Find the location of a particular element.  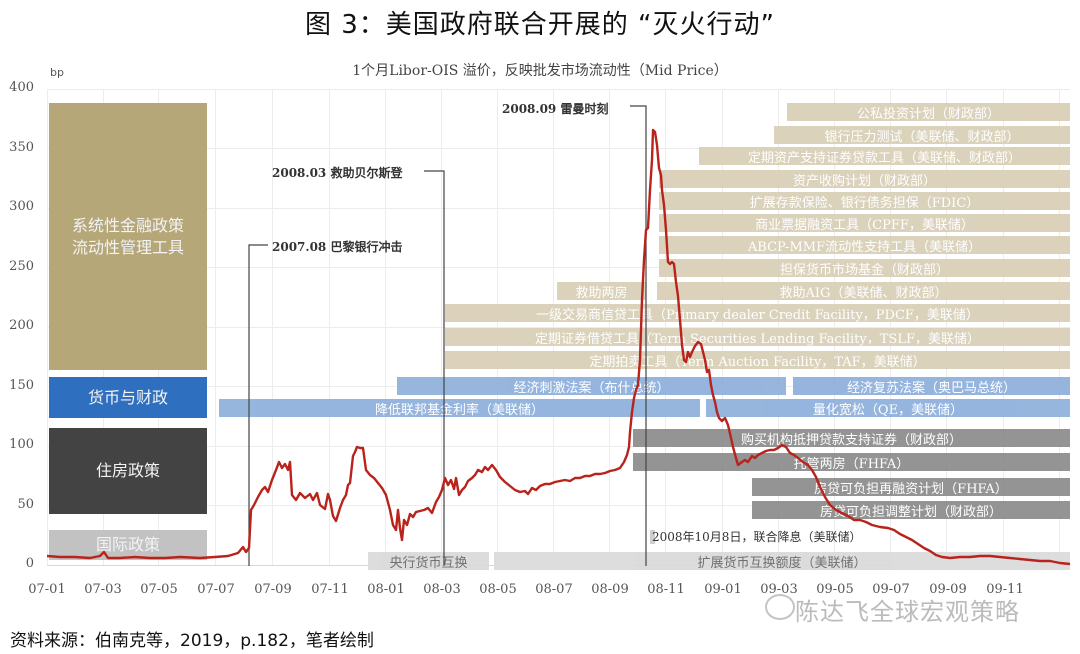

note-marker is located at coordinates (652, 537).